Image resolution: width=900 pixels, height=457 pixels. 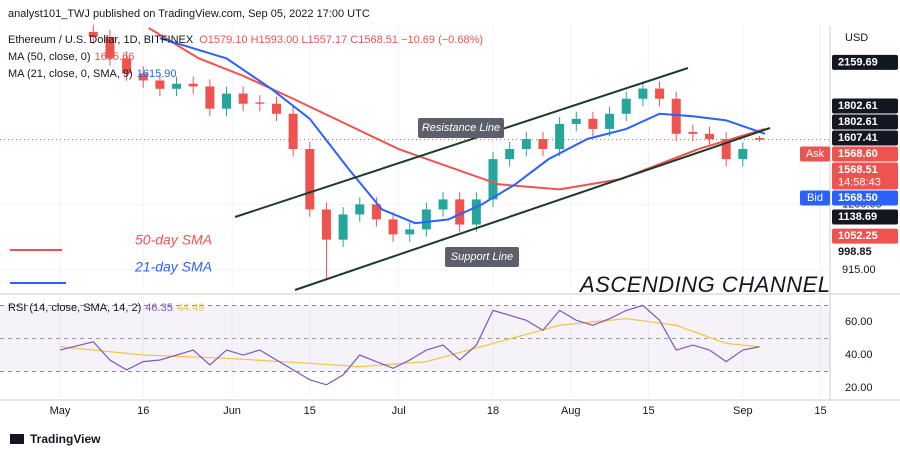 What do you see at coordinates (74, 308) in the screenshot?
I see `legend-rsi-name: RSI (14, close, SMA, 14, 2)` at bounding box center [74, 308].